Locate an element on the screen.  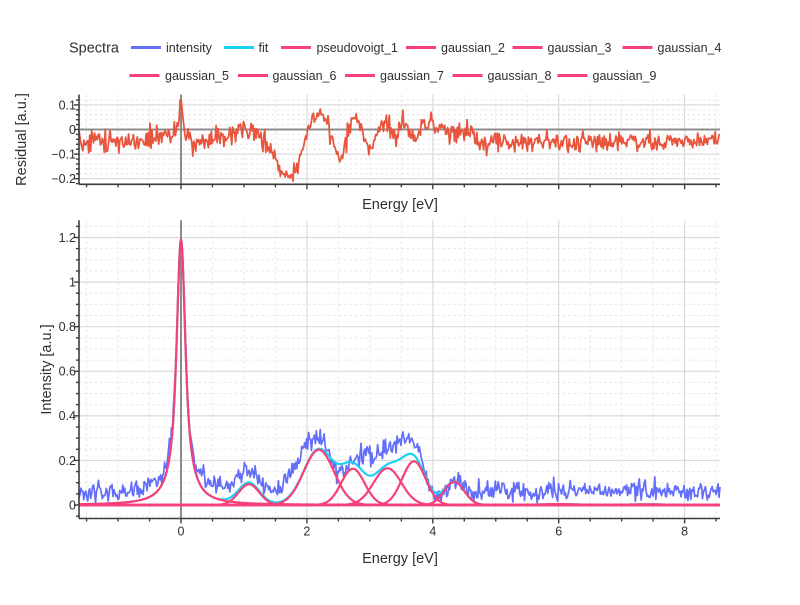
svg-text: gaussian_7 is located at coordinates (412, 76).